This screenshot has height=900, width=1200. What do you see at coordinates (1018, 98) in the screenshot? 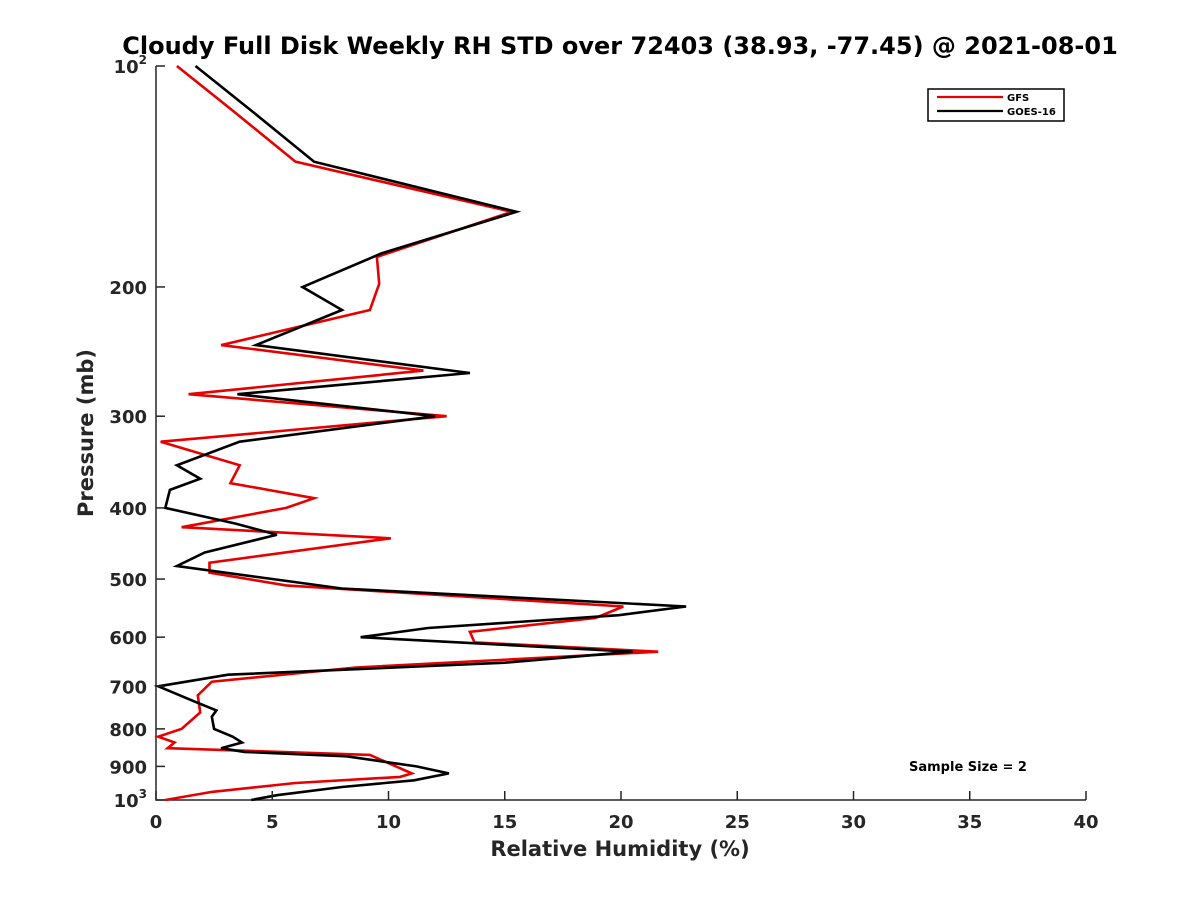
I see `legend-label-gfs: GFS` at bounding box center [1018, 98].